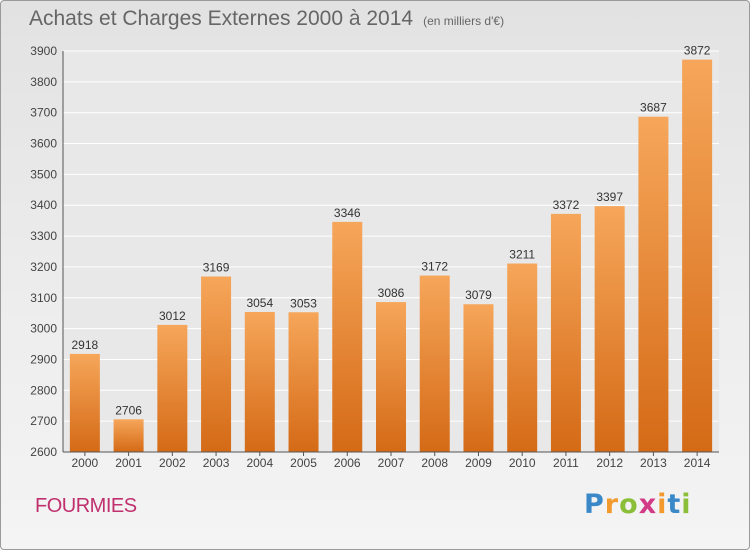 The width and height of the screenshot is (750, 550). Describe the element at coordinates (172, 316) in the screenshot. I see `bar-value-label: 3012` at that location.